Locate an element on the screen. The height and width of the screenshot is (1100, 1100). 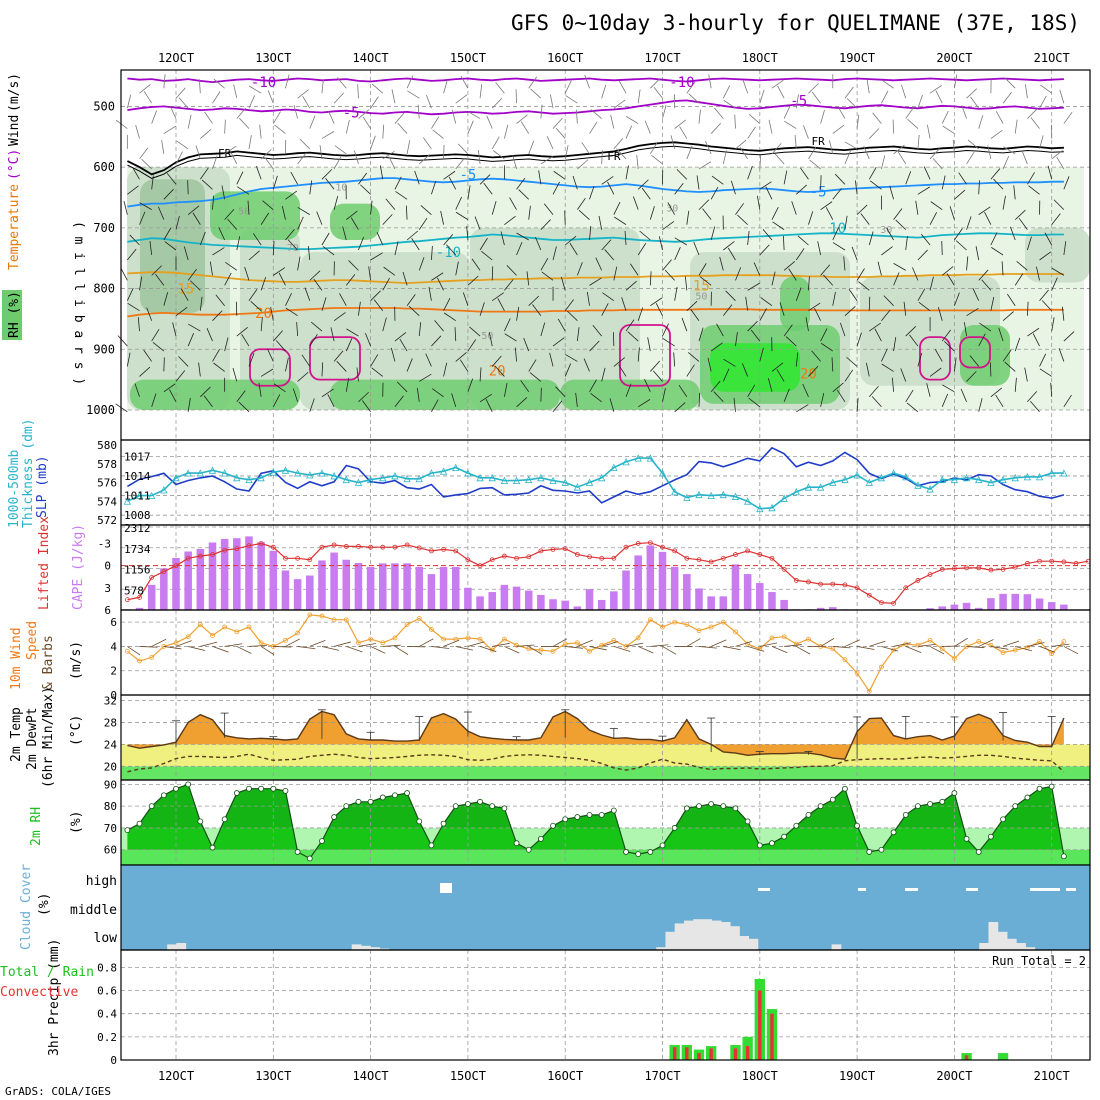
temp-tick: 32 is located at coordinates (110, 700).